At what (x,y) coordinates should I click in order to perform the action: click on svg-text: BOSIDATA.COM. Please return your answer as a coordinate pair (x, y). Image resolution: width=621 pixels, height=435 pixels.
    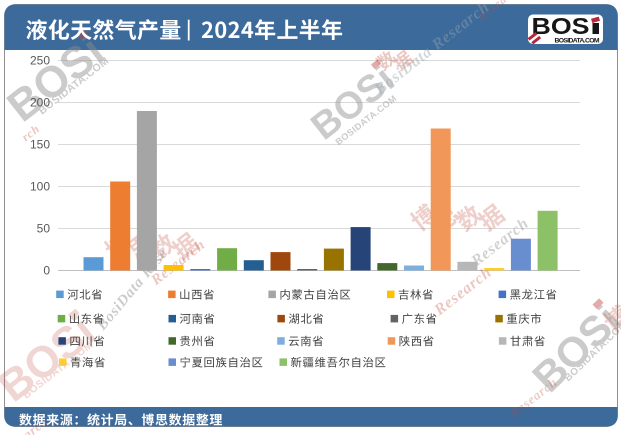
    Looking at the image, I should click on (577, 40).